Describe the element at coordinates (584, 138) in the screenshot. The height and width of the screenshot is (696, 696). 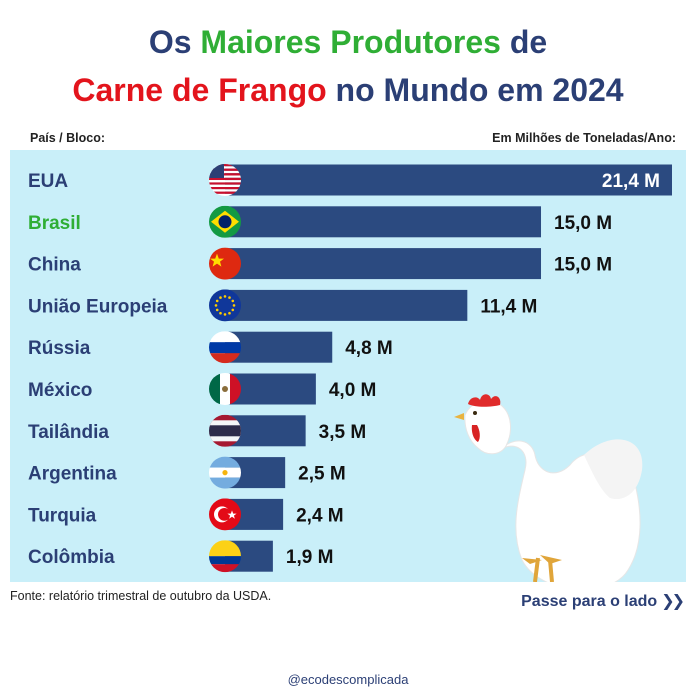
I see `unit-column-header: Em Milhões de Toneladas/Ano:` at that location.